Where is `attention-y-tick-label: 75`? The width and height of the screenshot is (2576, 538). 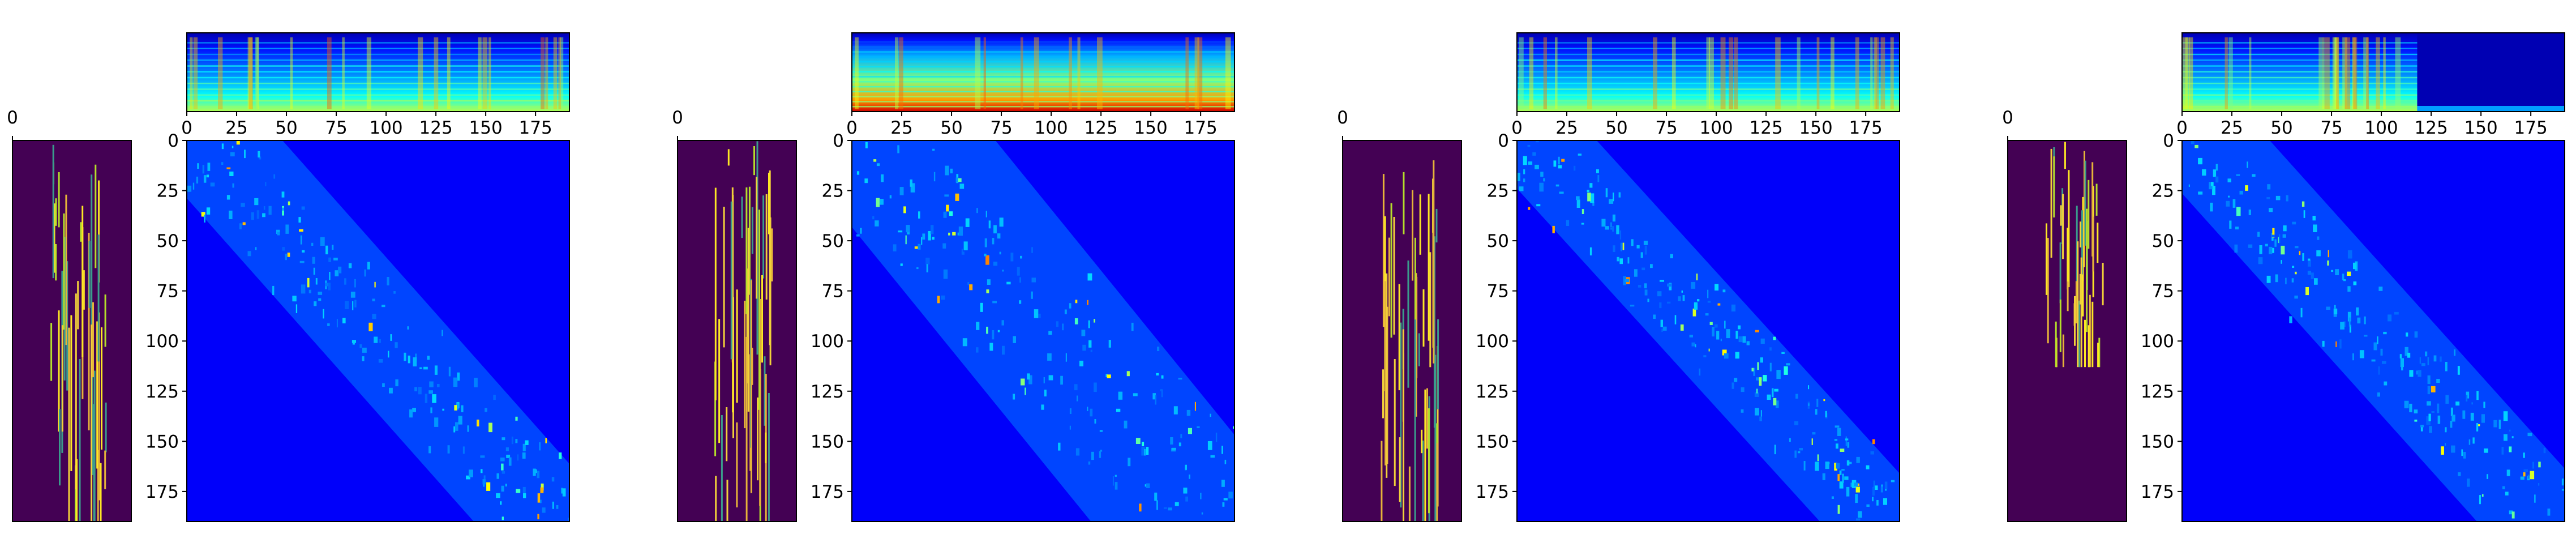 attention-y-tick-label: 75 is located at coordinates (2163, 291).